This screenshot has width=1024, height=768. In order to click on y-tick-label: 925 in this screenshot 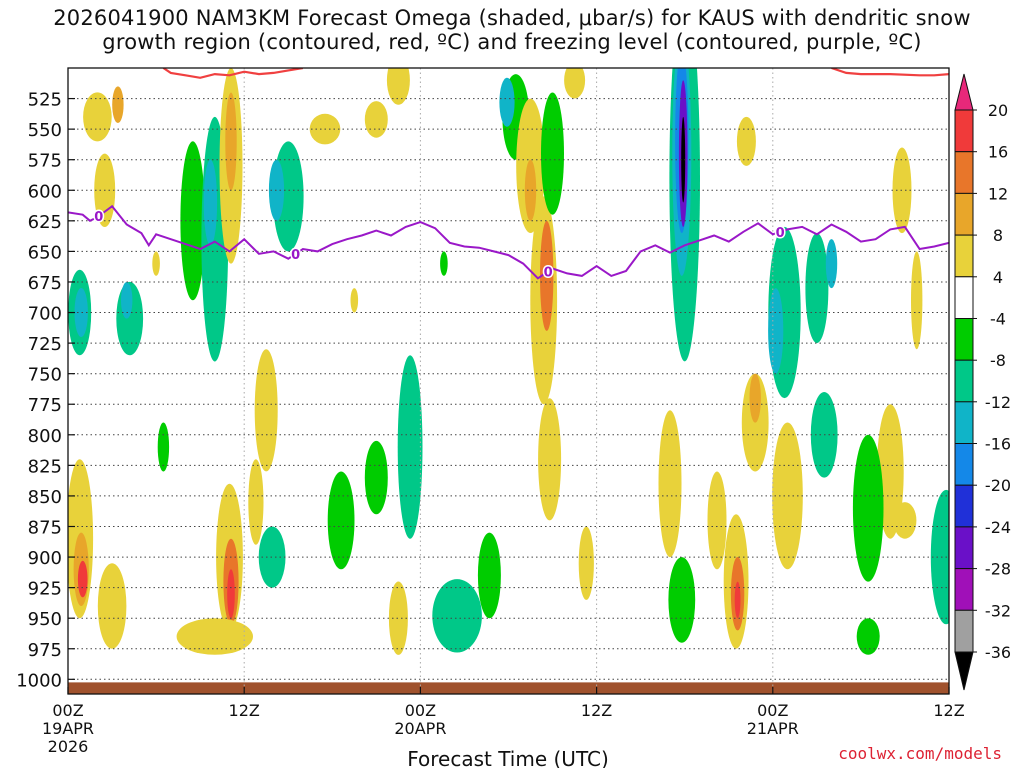, I will do `click(45, 589)`.